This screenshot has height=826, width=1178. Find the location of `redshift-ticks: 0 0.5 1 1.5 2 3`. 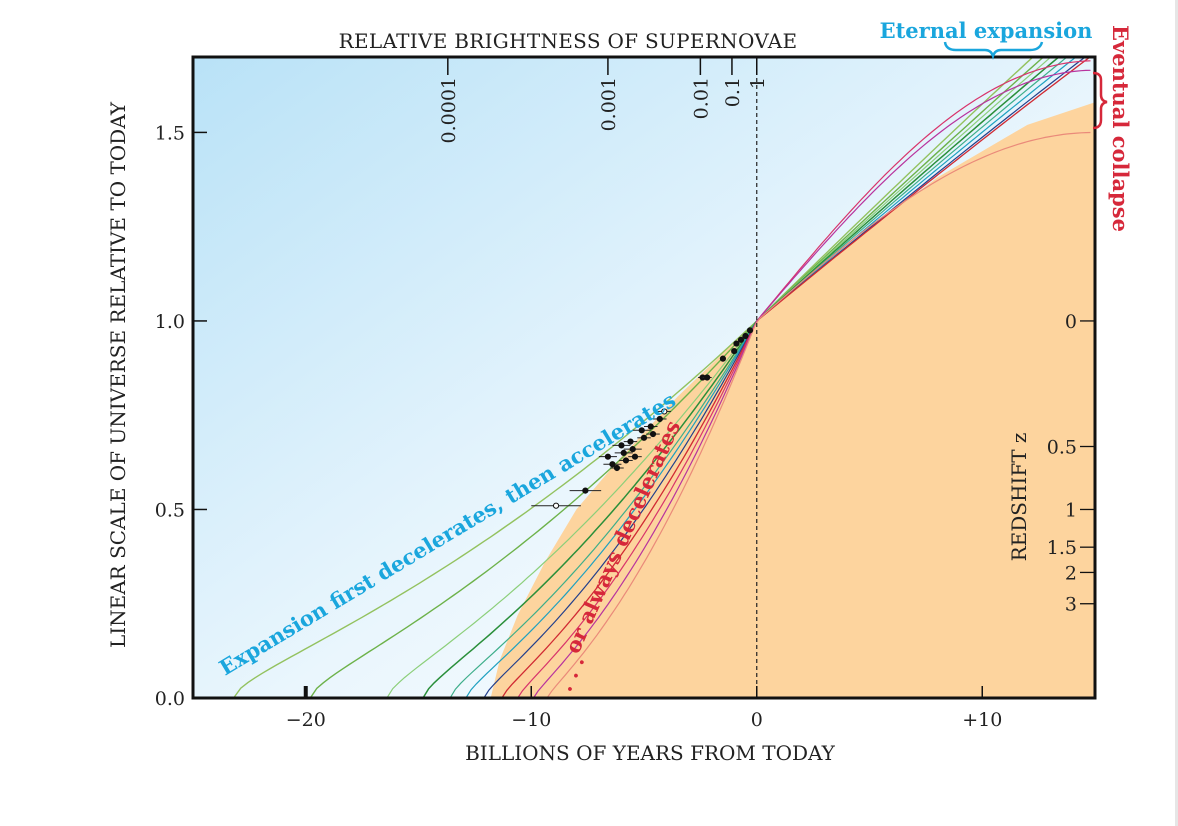

redshift-ticks: 0 0.5 1 1.5 2 3 is located at coordinates (1071, 463).